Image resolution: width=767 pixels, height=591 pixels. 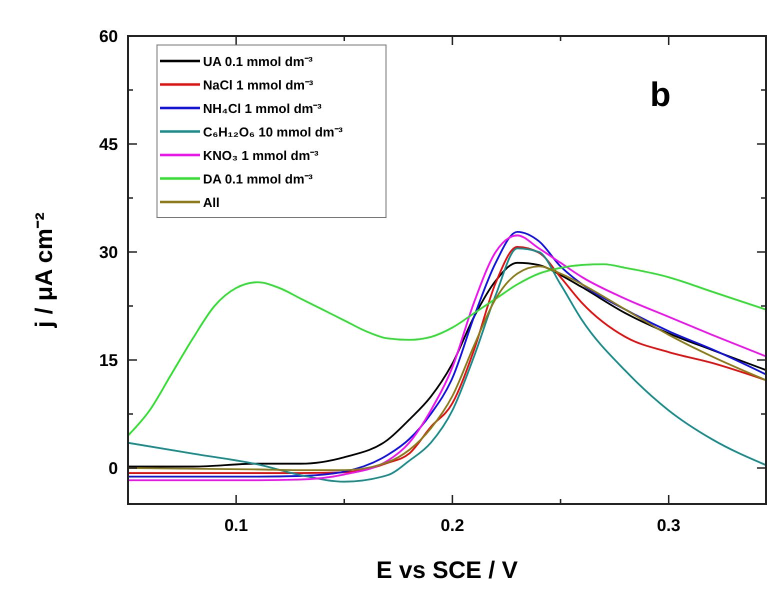 What do you see at coordinates (44, 270) in the screenshot?
I see `y-axis-title: j / μA cm⁻²` at bounding box center [44, 270].